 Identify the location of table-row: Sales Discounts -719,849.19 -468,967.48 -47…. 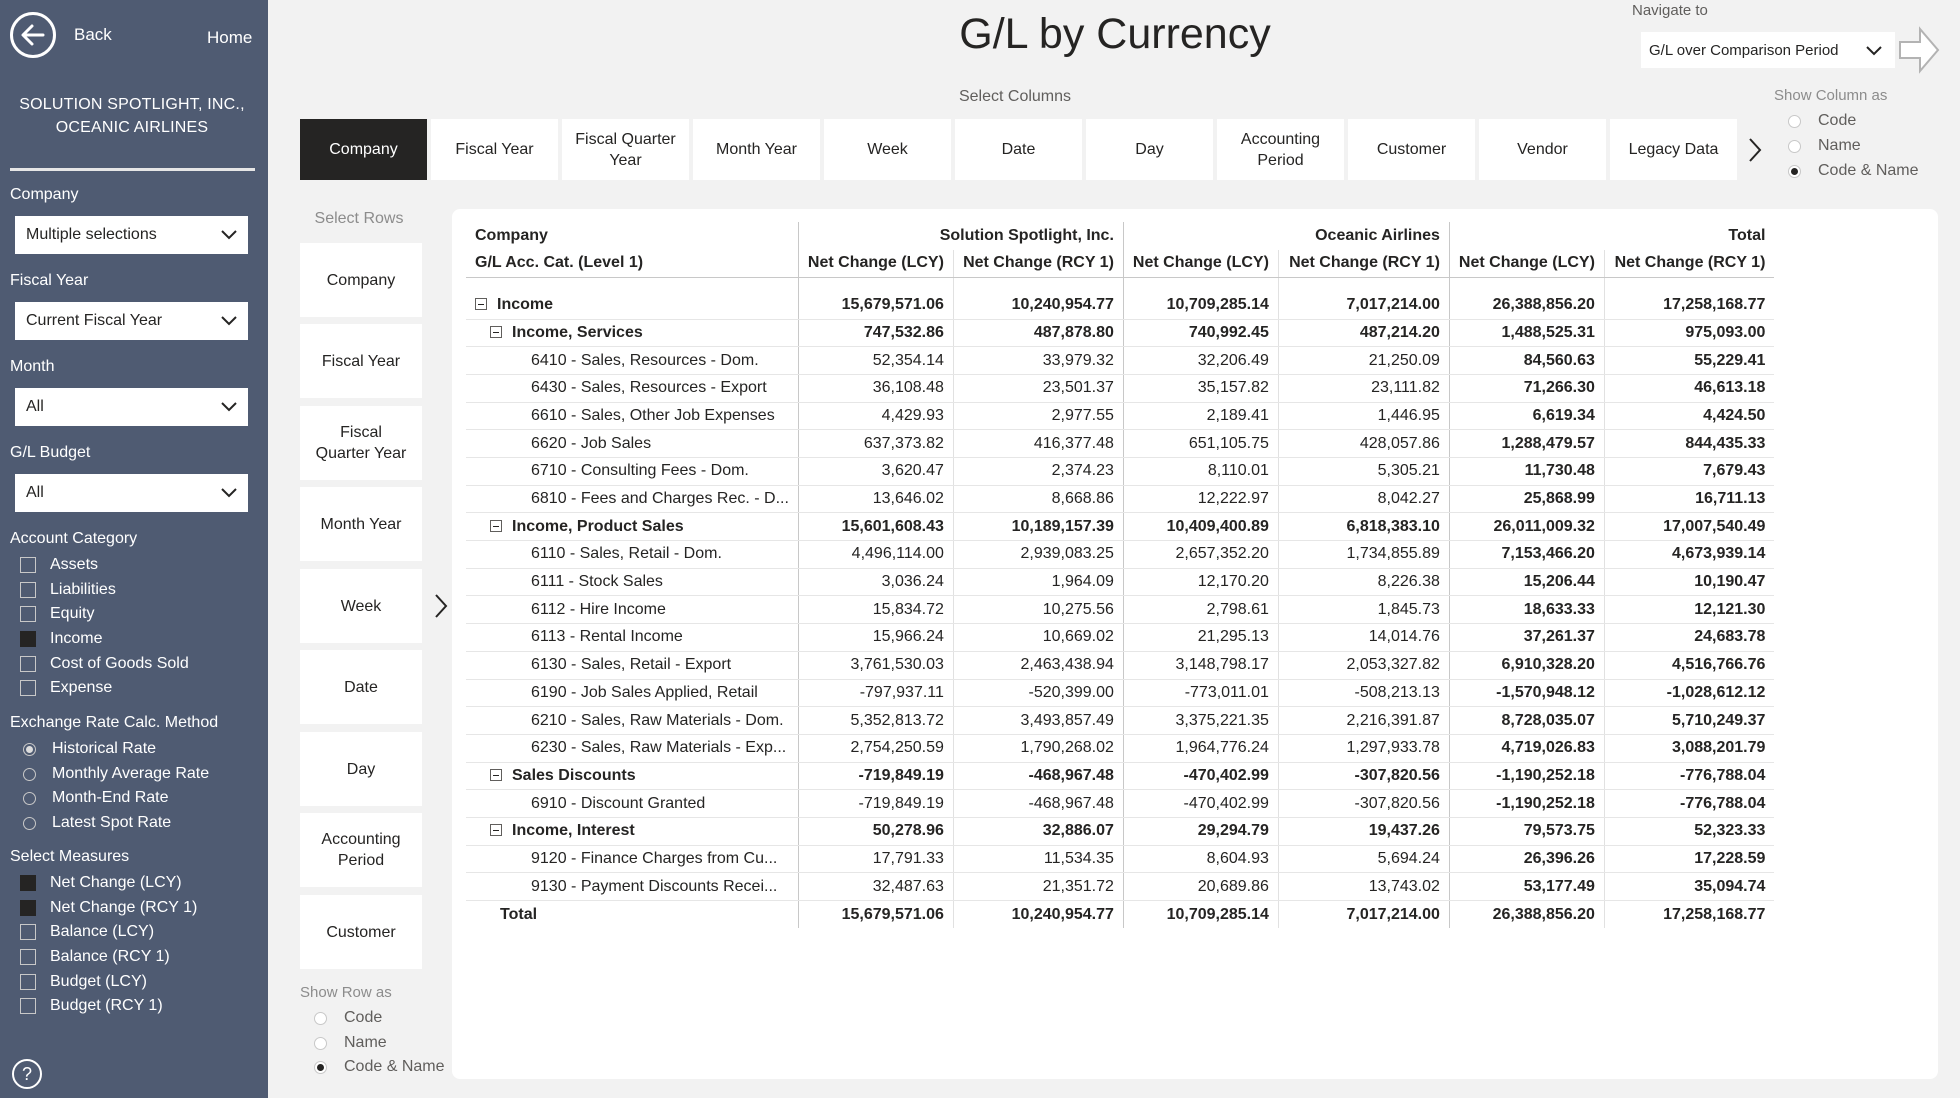
(1120, 776).